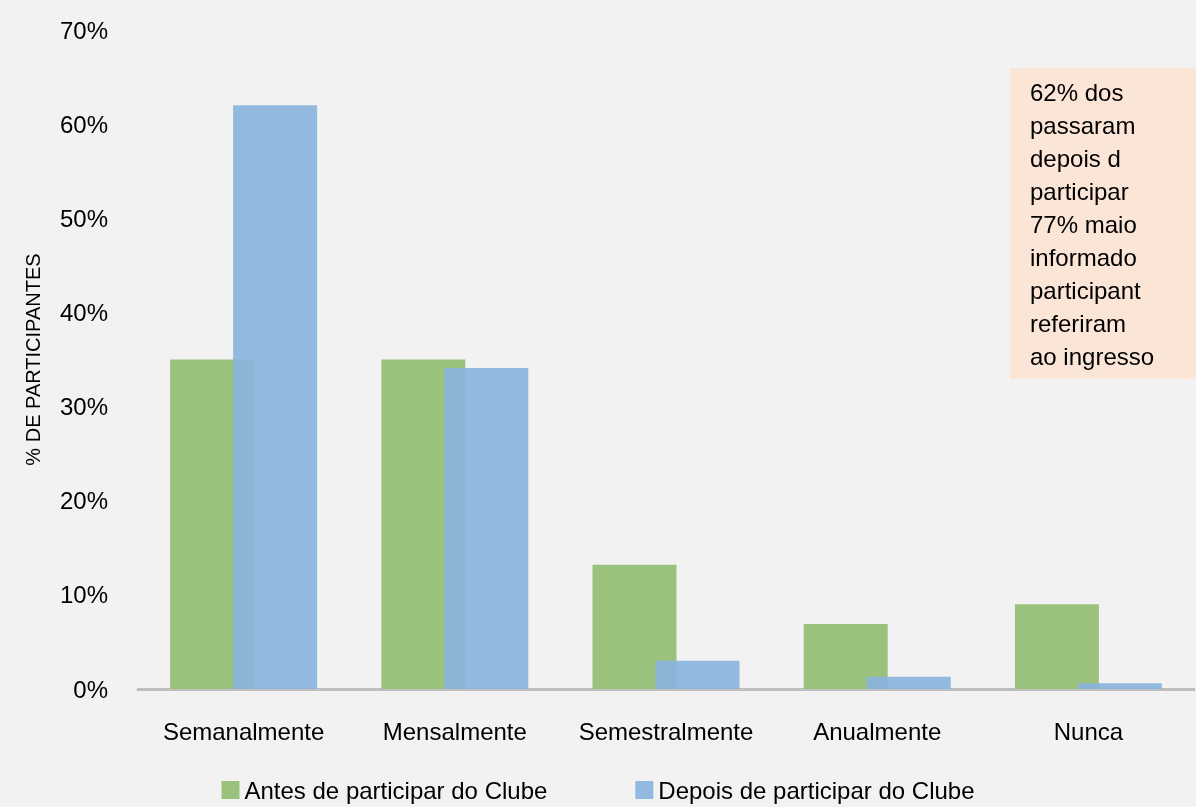 The image size is (1196, 807). Describe the element at coordinates (83, 407) in the screenshot. I see `y-tick-label: 30%` at that location.